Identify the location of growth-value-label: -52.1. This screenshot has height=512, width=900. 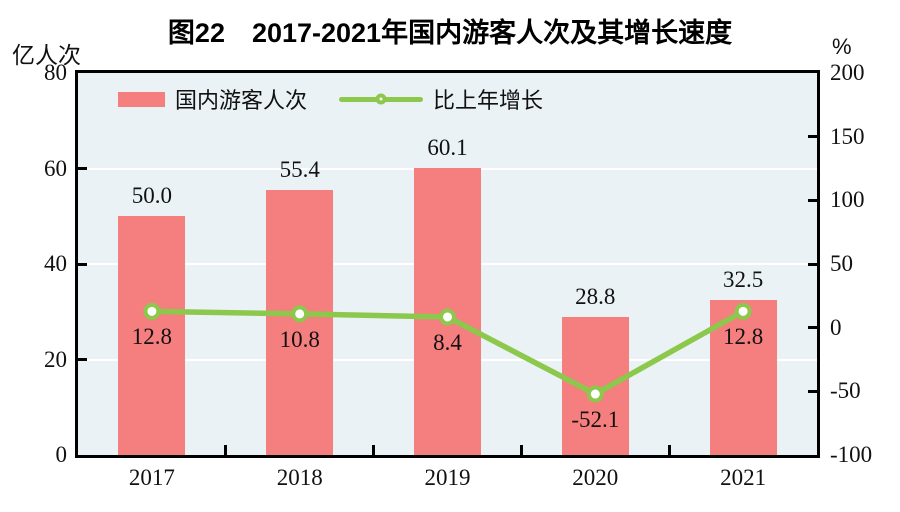
(595, 419).